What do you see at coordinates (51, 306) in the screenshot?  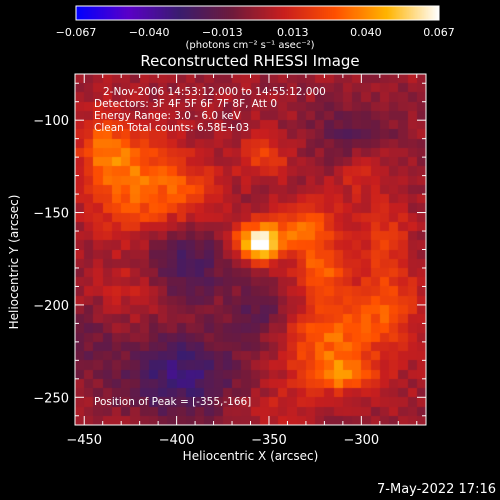 I see `y-tick-label: −200` at bounding box center [51, 306].